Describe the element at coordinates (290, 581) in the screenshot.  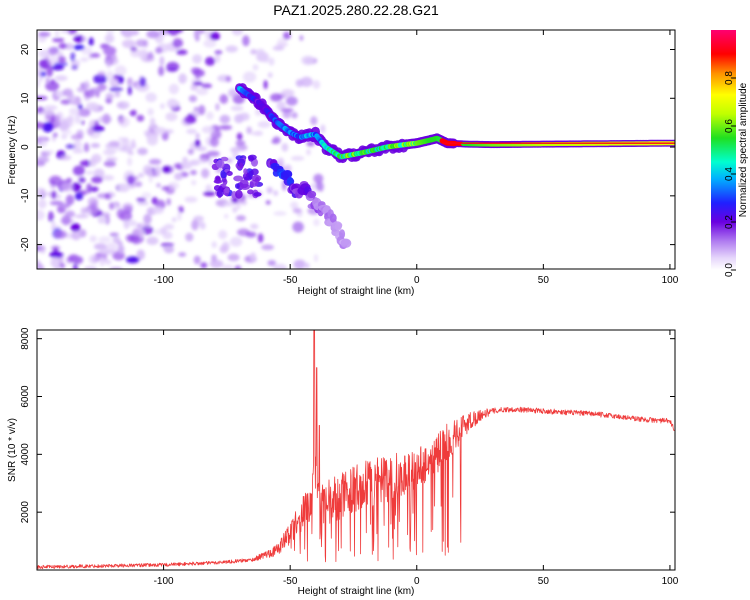
I see `x-tick-label: -50` at that location.